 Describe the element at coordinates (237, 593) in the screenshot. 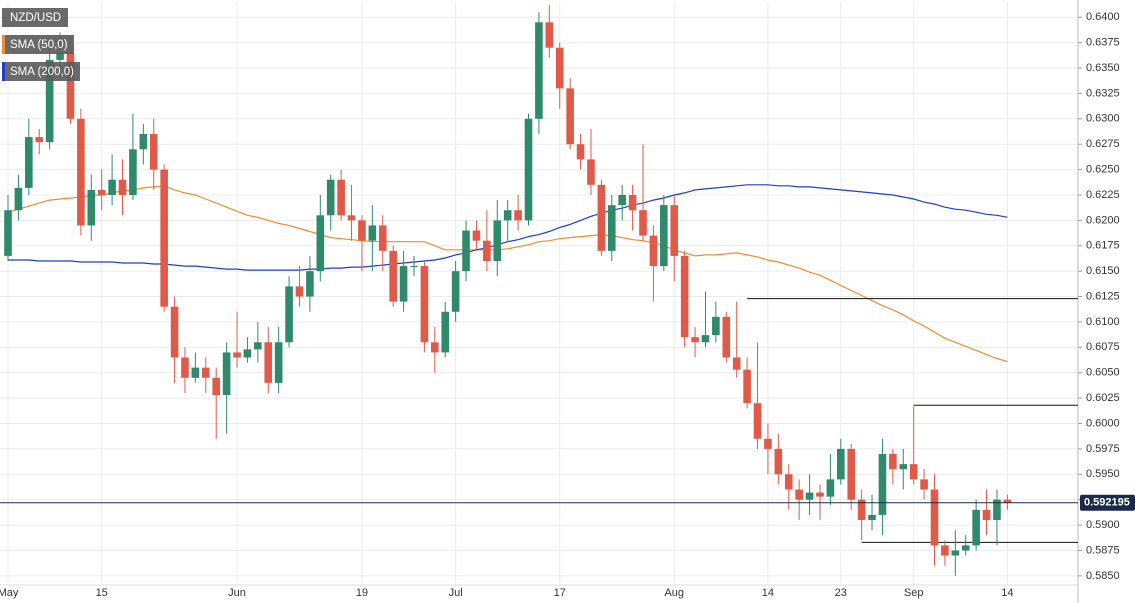

I see `x-tick-label: Jun` at that location.